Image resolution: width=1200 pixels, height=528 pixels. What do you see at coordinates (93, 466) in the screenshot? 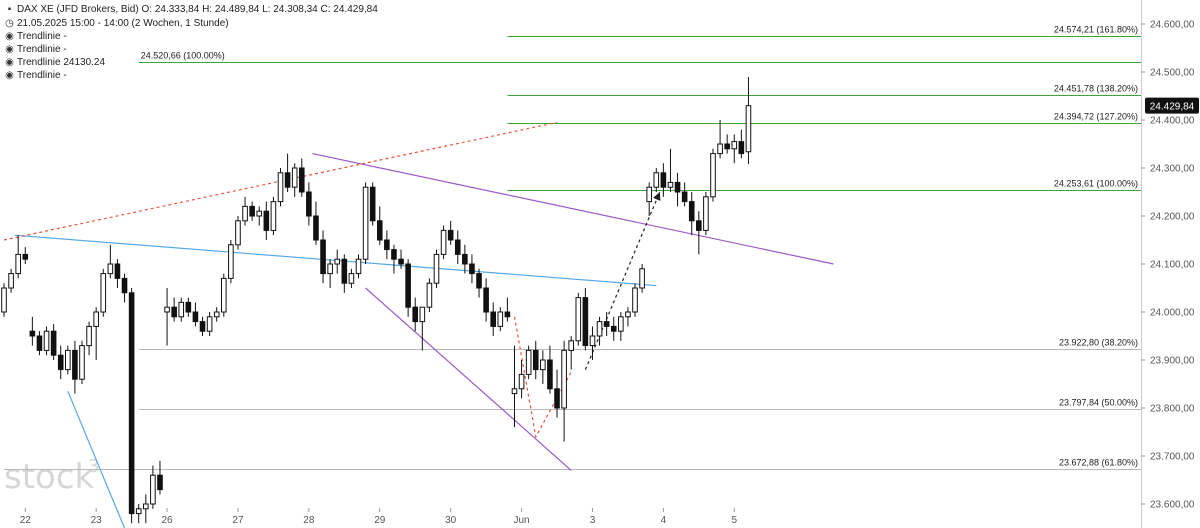
I see `watermark-superscript: 3` at bounding box center [93, 466].